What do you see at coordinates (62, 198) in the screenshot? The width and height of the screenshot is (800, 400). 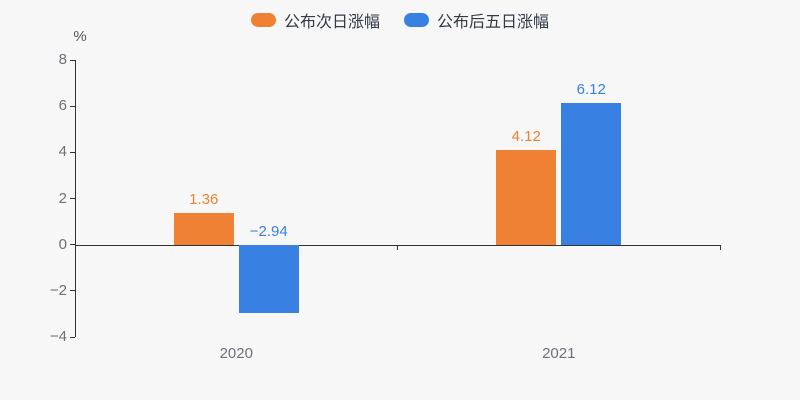 I see `y-axis-tick-label: 2` at bounding box center [62, 198].